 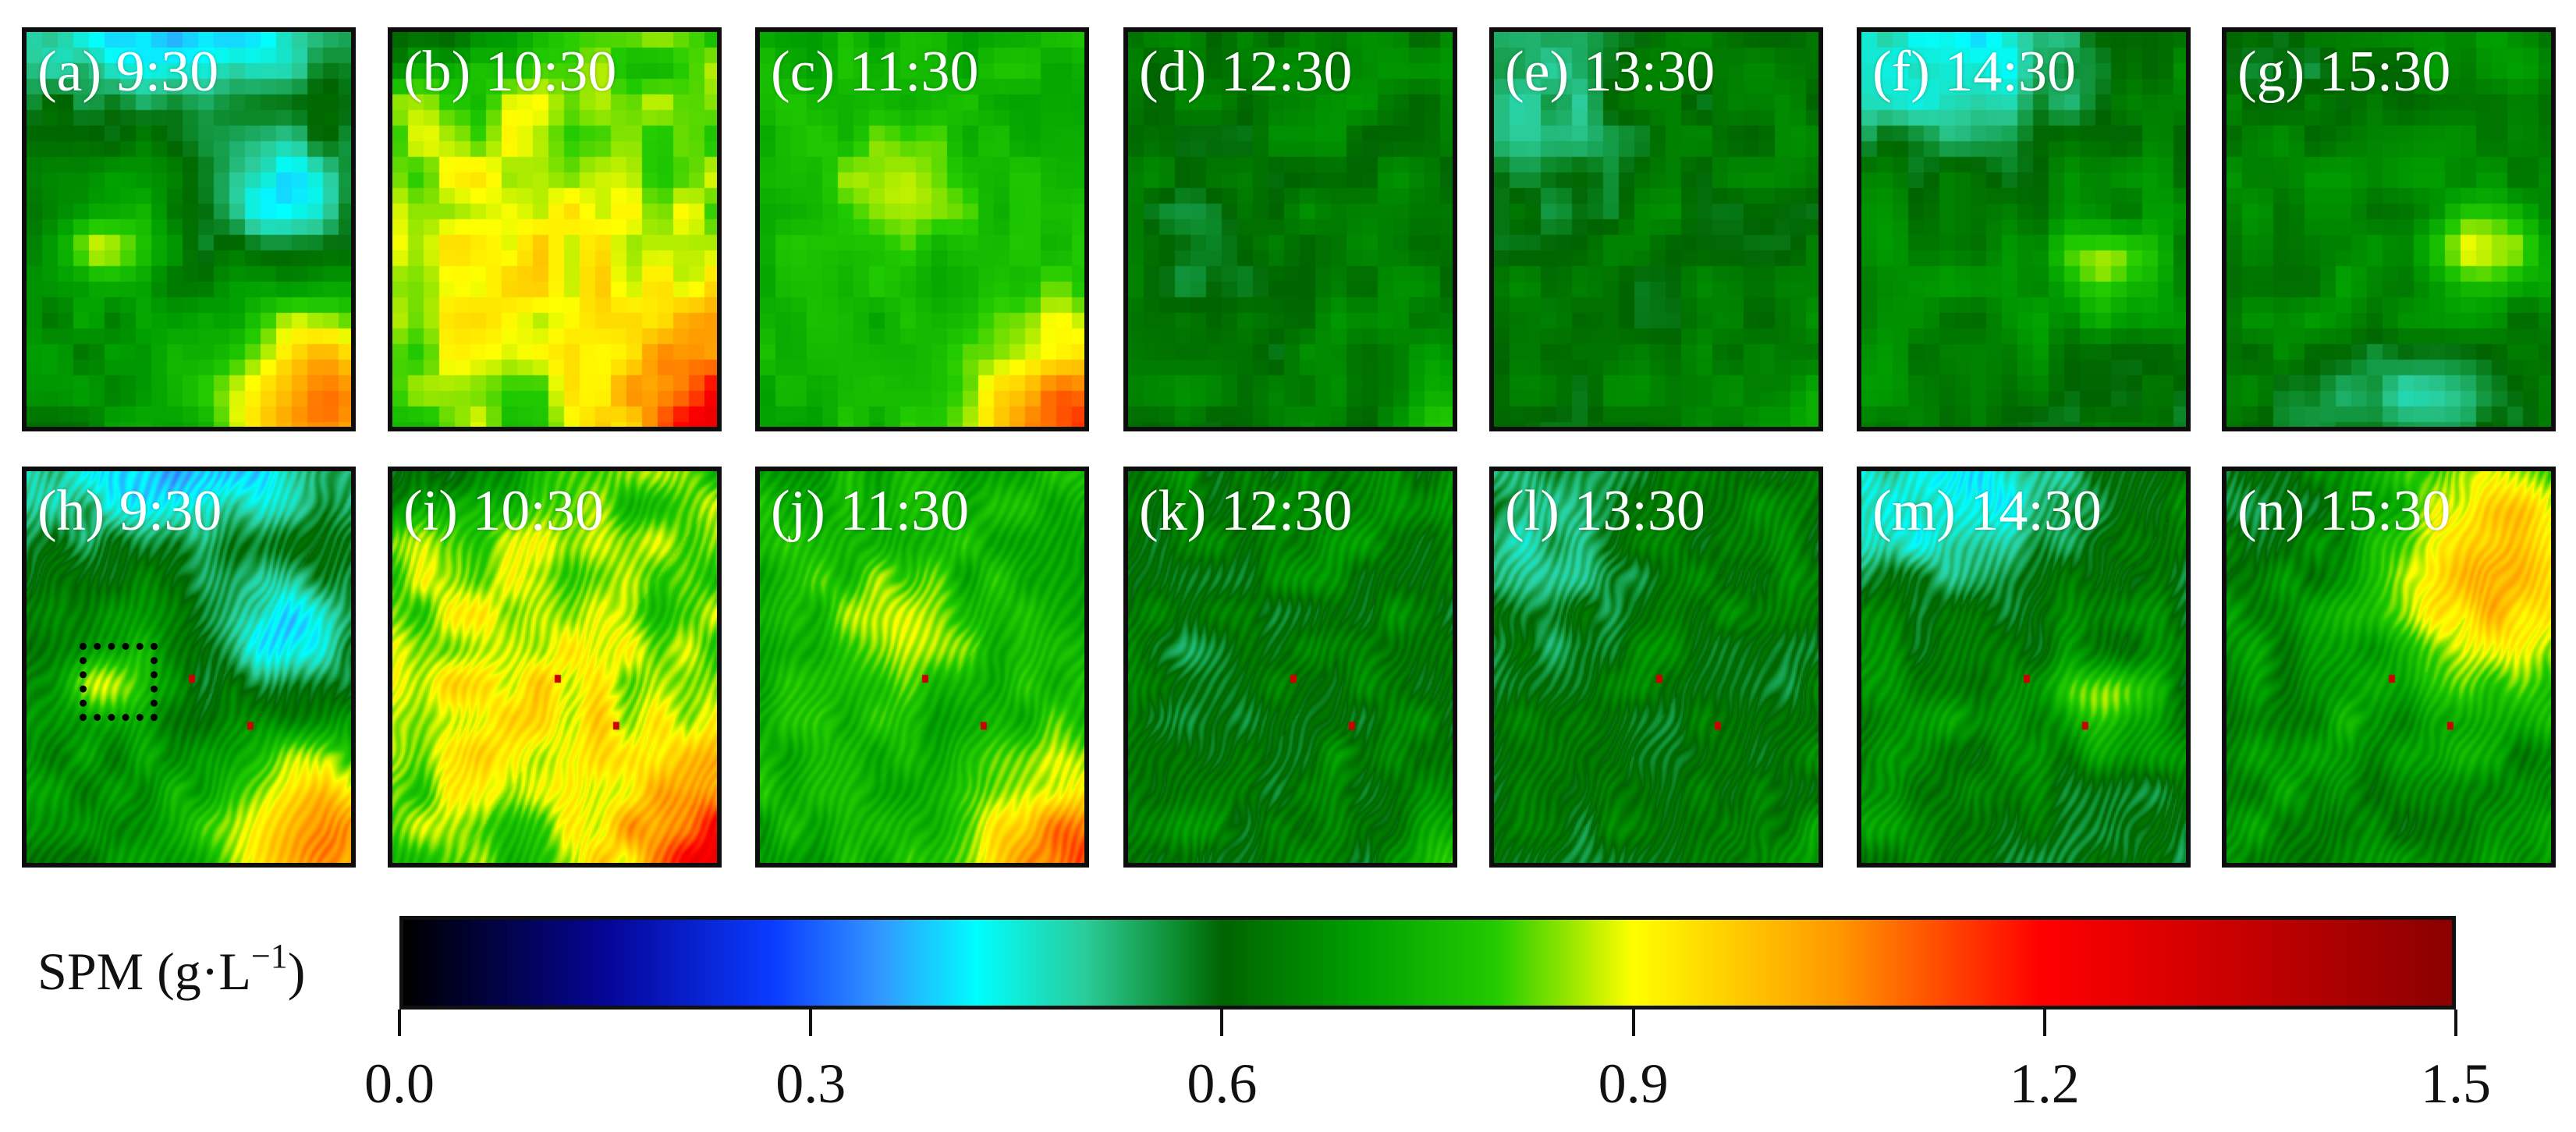 I want to click on colorbar-tick-label: 1.5, so click(x=2456, y=1083).